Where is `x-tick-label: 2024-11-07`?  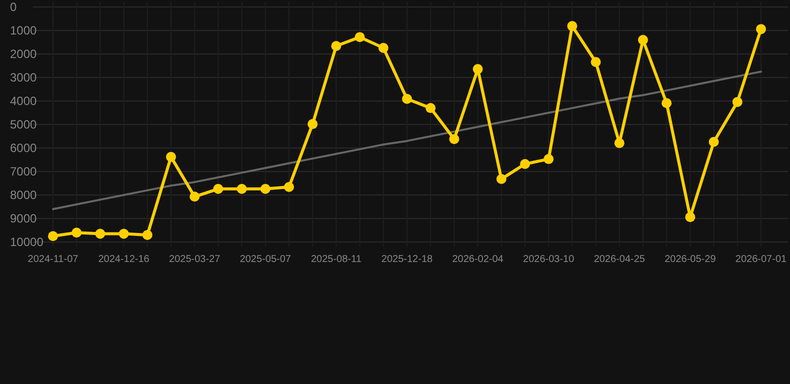 x-tick-label: 2024-11-07 is located at coordinates (53, 259).